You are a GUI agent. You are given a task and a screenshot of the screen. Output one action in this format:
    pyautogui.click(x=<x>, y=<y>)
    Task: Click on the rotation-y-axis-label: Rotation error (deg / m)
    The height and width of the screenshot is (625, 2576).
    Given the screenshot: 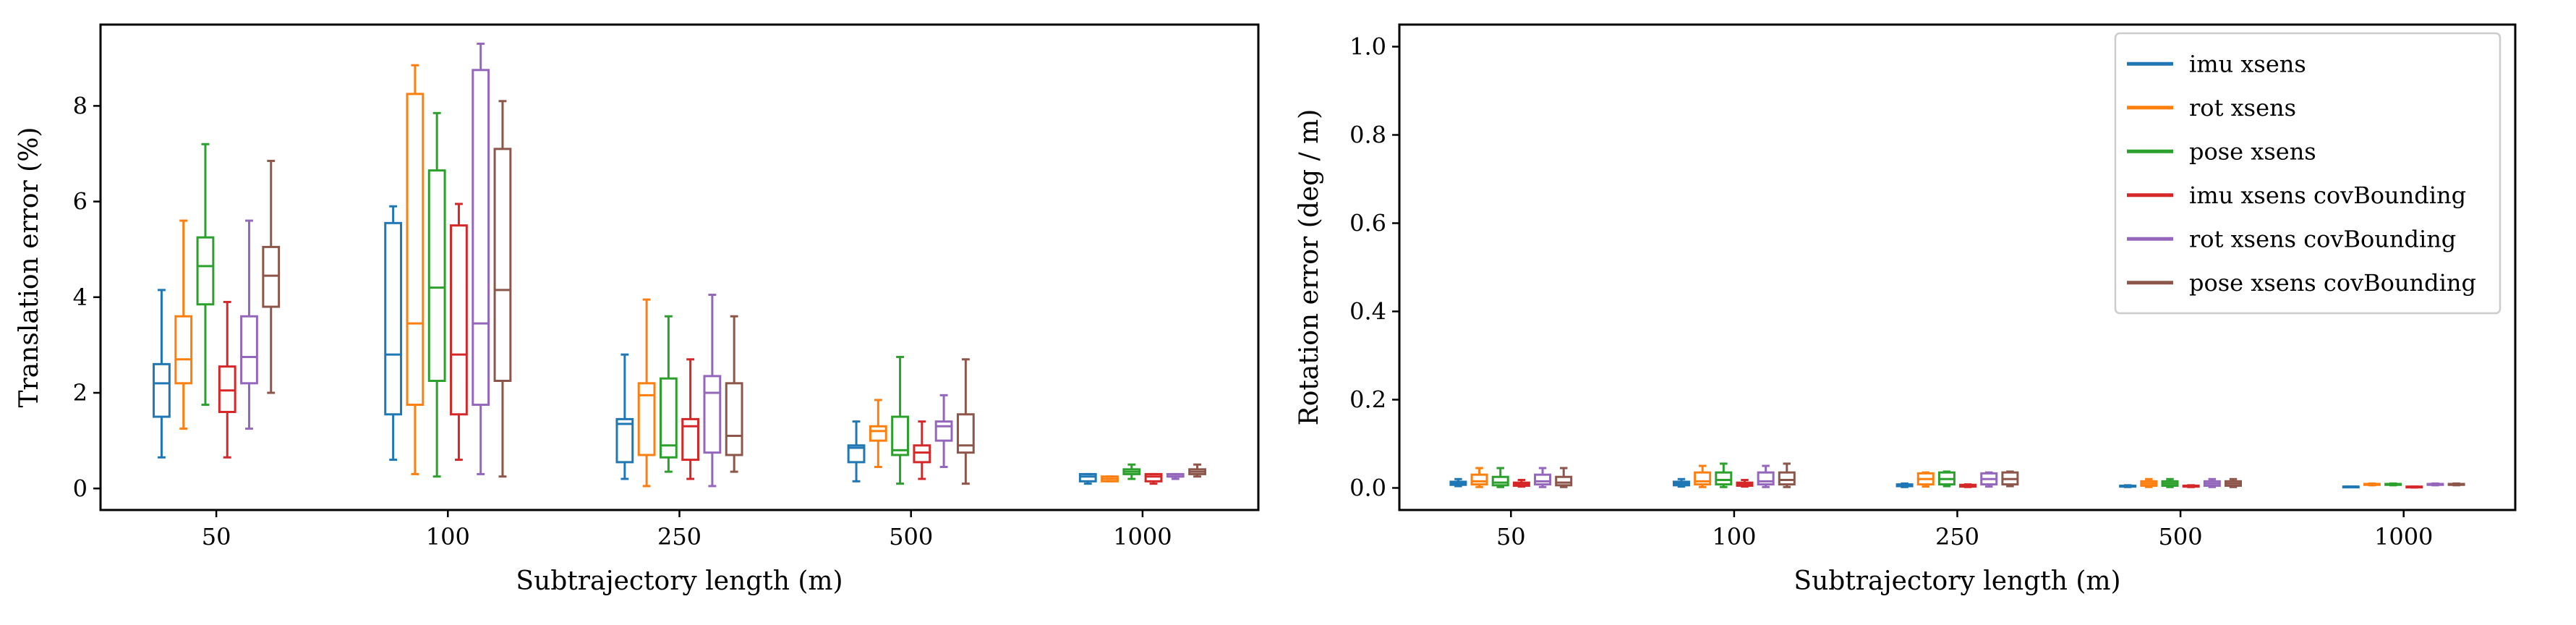 What is the action you would take?
    pyautogui.click(x=1309, y=268)
    